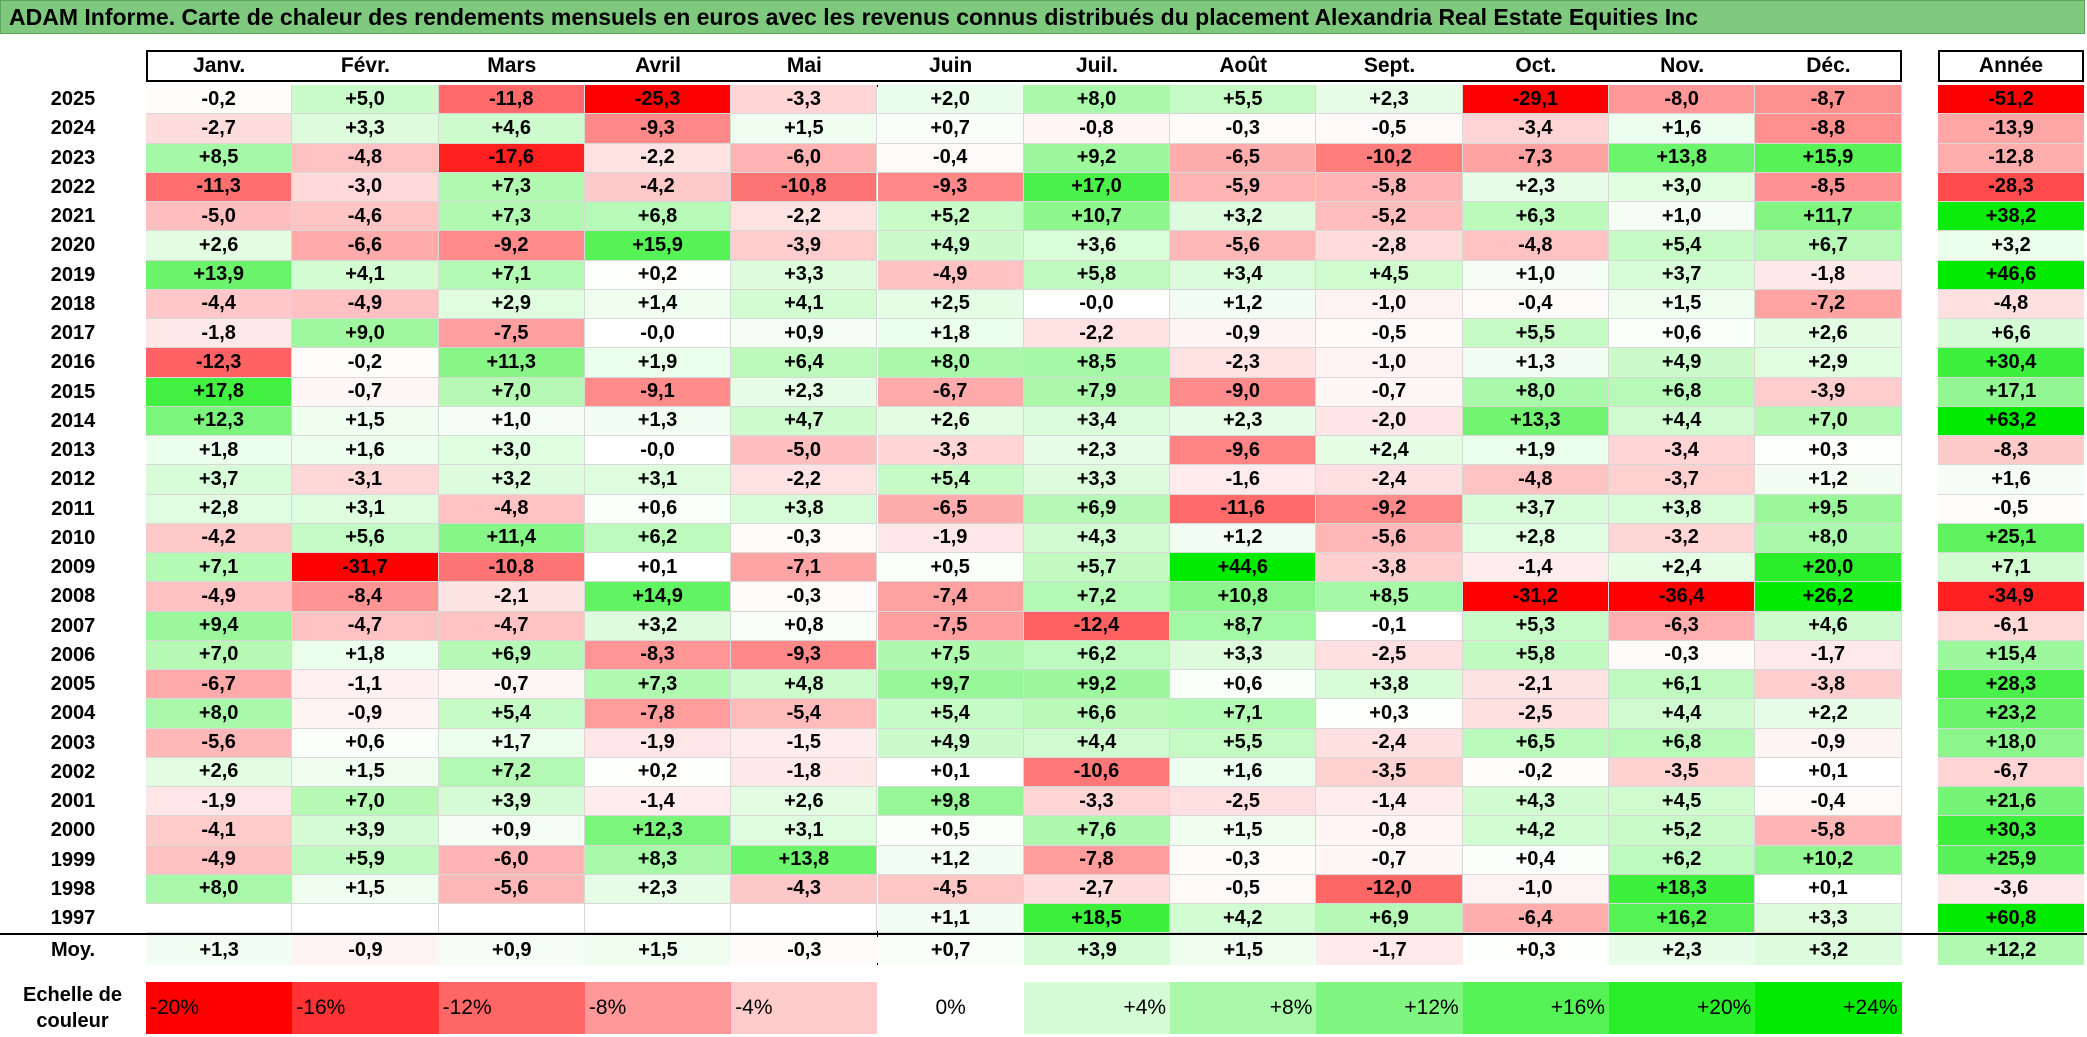  I want to click on month-return-cell: -8,4, so click(365, 597).